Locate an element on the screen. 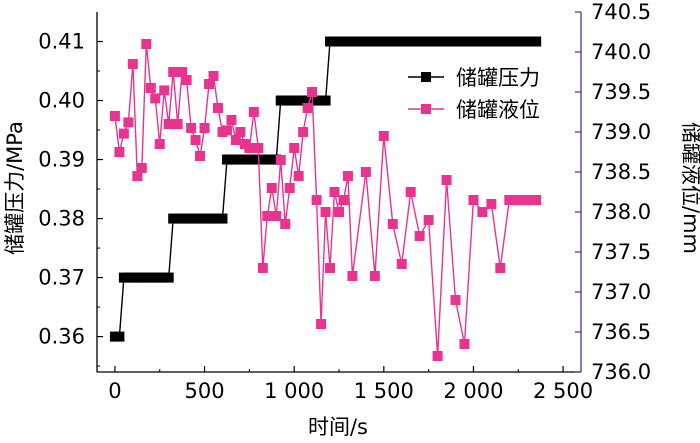 The height and width of the screenshot is (443, 700). legend: 储罐压力 储罐液位 is located at coordinates (474, 94).